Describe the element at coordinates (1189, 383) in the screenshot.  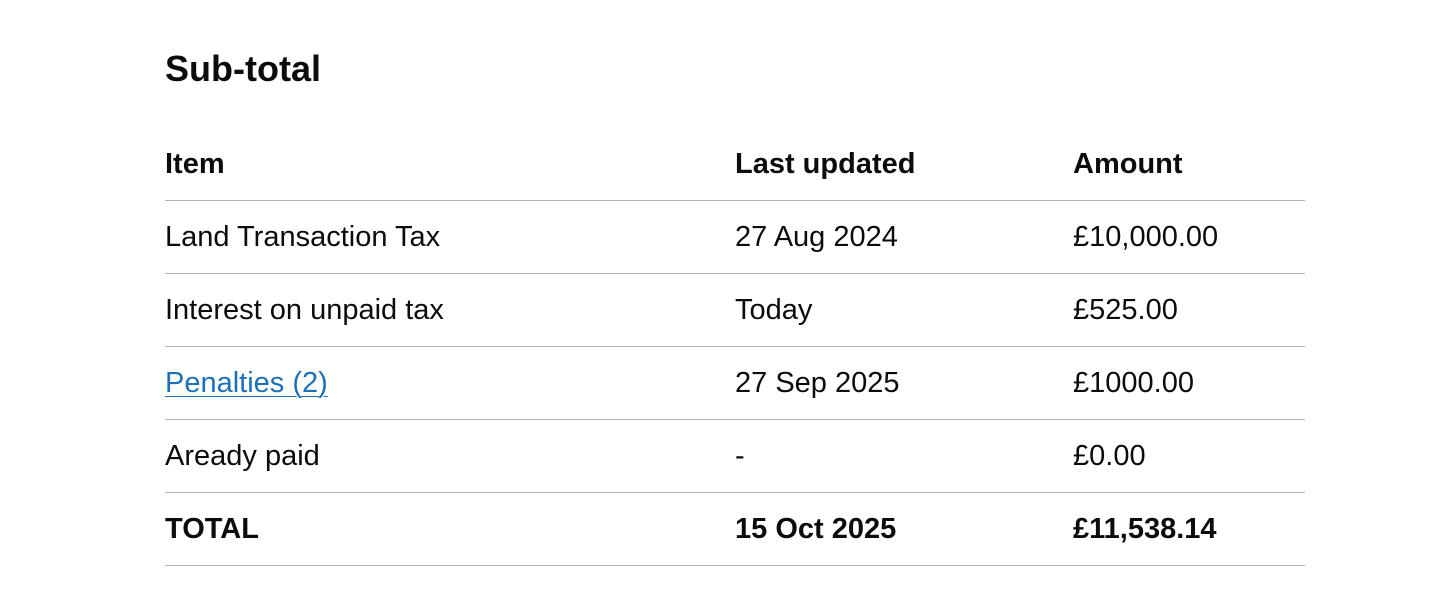
I see `cell-amount: £1000.00` at that location.